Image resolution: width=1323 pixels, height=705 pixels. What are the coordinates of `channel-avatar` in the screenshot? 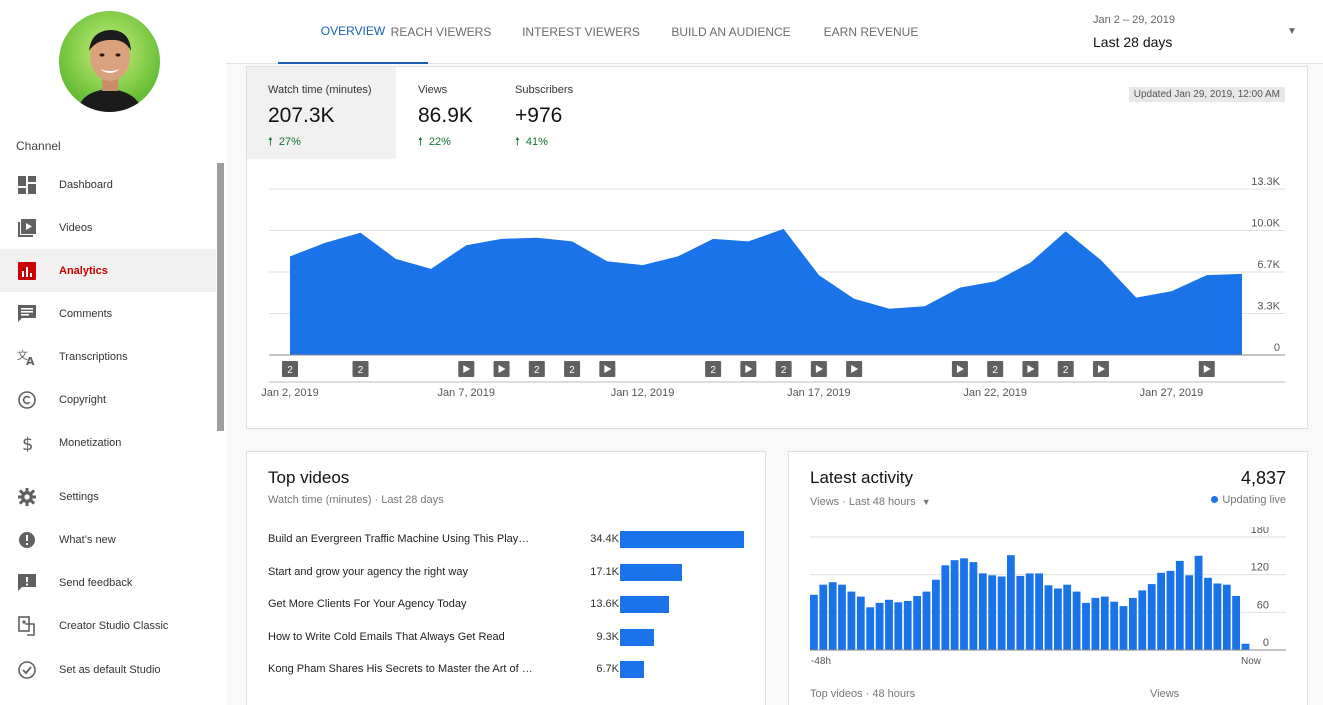 It's located at (109, 61).